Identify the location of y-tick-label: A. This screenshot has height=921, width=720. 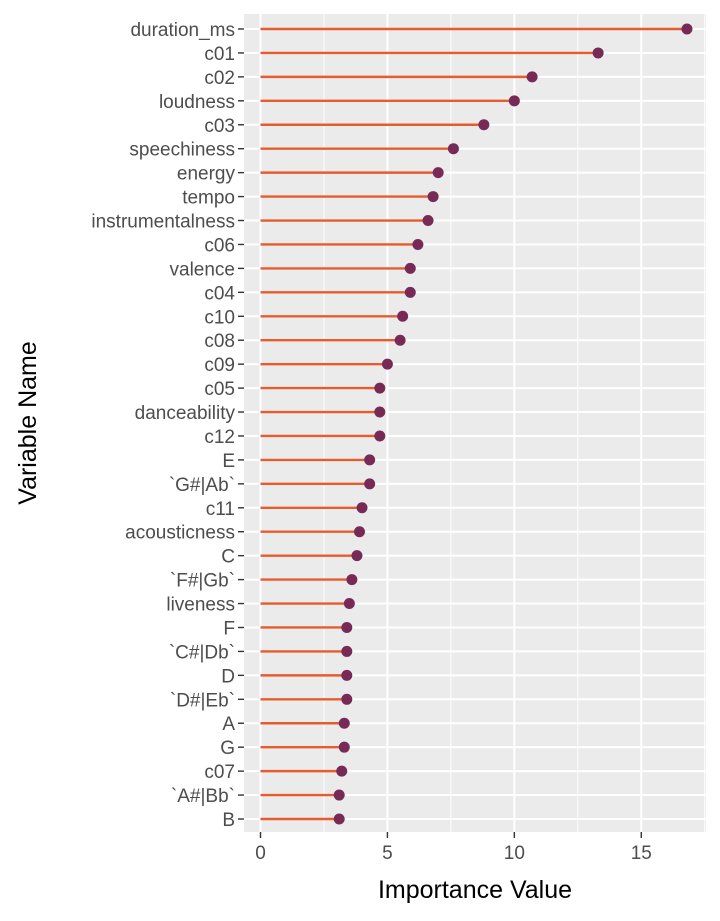
(228, 724).